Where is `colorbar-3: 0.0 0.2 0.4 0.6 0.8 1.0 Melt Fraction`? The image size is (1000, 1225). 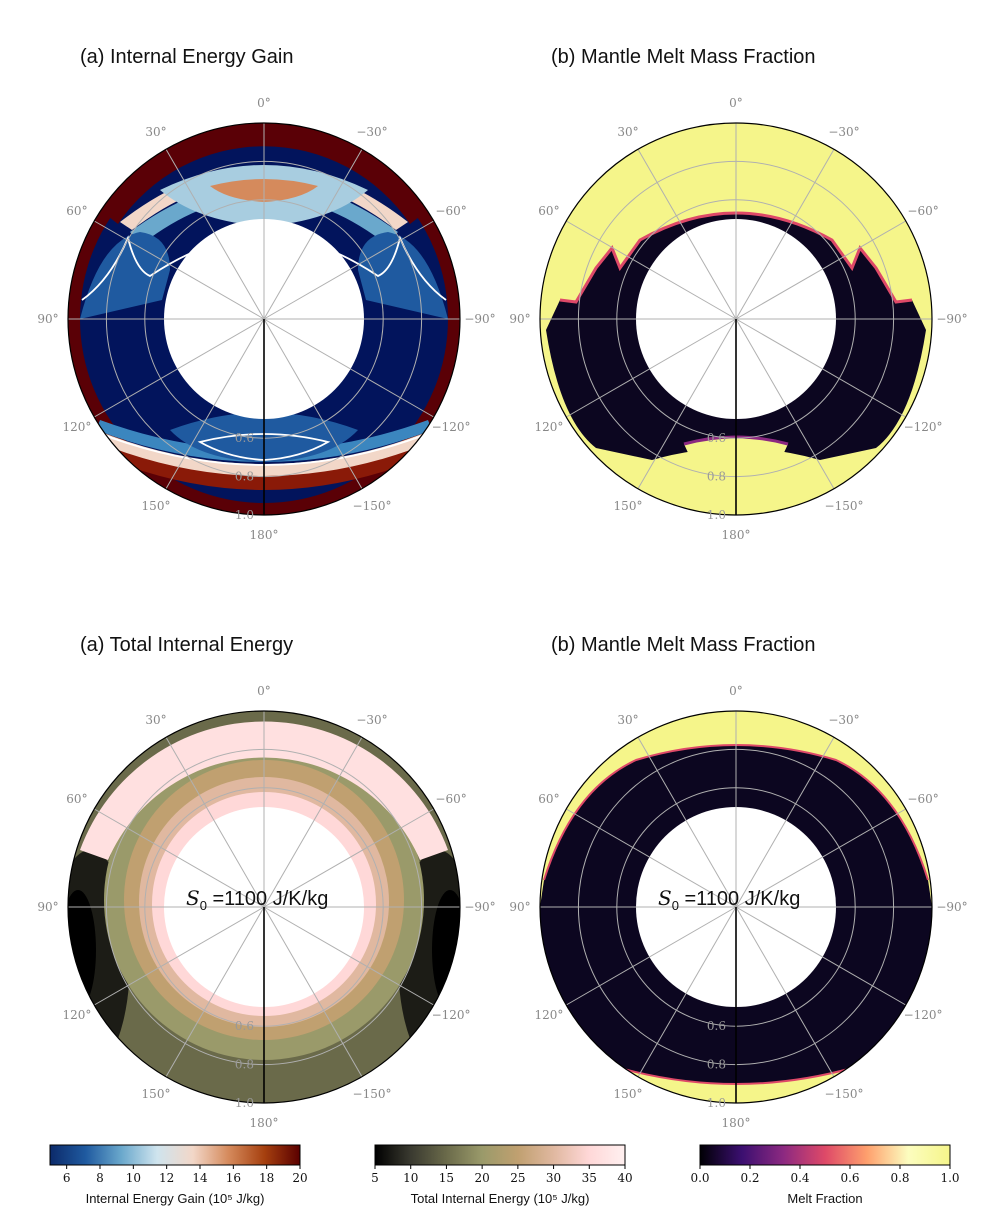 colorbar-3: 0.0 0.2 0.4 0.6 0.8 1.0 Melt Fraction is located at coordinates (825, 1175).